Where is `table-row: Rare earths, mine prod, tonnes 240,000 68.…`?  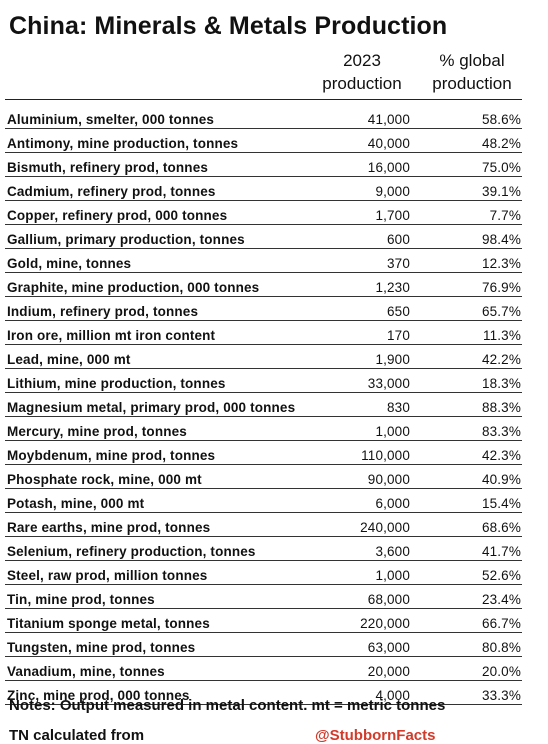 table-row: Rare earths, mine prod, tonnes 240,000 68.… is located at coordinates (263, 525).